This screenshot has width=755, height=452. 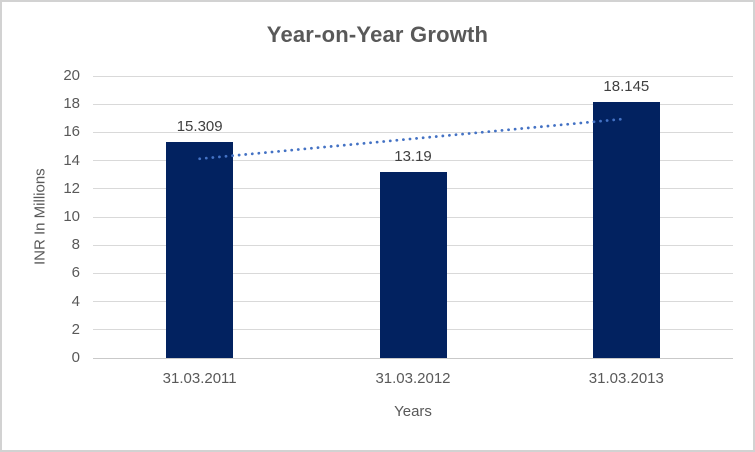 I want to click on y-tick-label: 0, so click(x=75, y=357).